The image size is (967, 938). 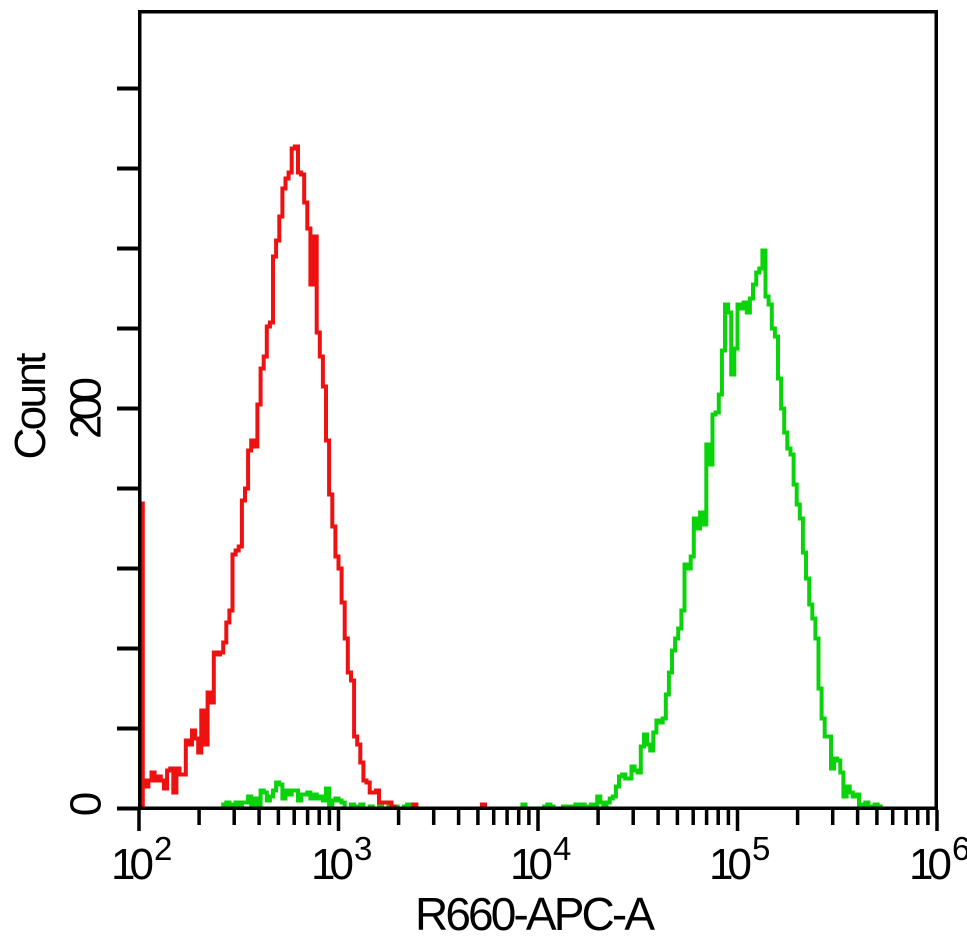 What do you see at coordinates (363, 848) in the screenshot?
I see `svg-text: 3` at bounding box center [363, 848].